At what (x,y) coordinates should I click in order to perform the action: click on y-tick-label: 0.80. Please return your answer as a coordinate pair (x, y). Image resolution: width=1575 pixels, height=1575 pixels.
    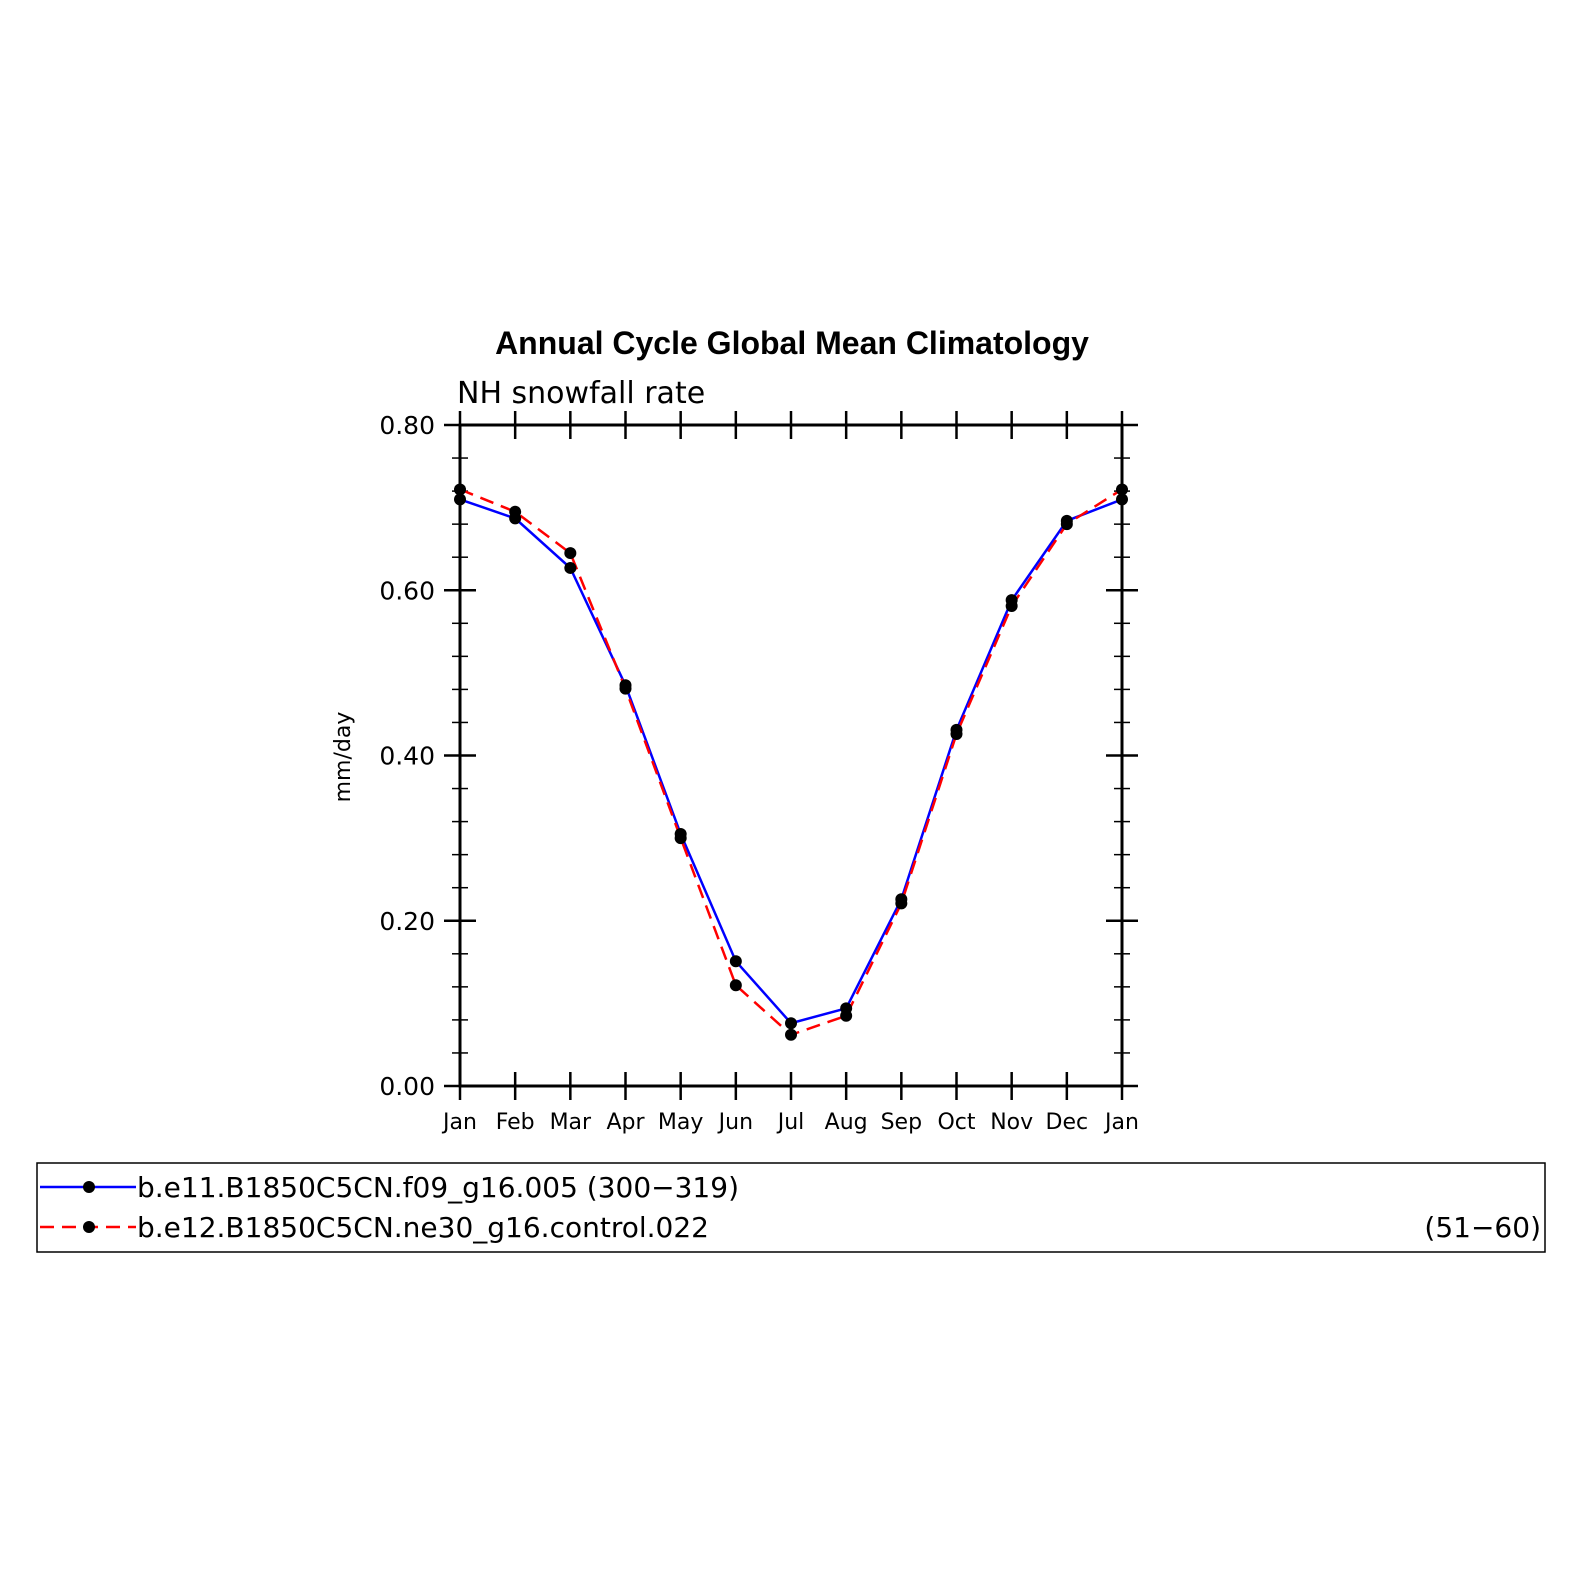
    Looking at the image, I should click on (407, 425).